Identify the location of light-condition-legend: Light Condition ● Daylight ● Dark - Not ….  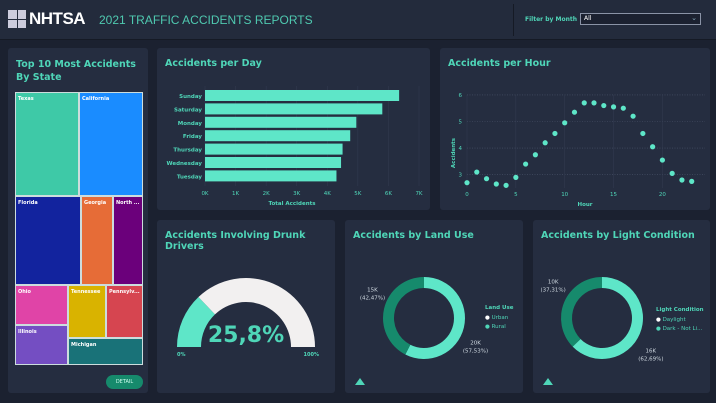
(680, 321).